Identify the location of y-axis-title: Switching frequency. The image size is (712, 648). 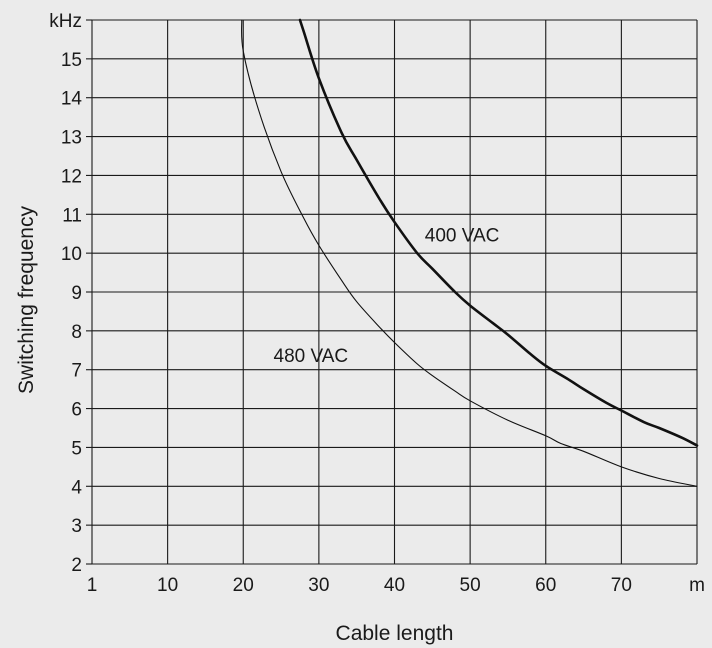
(26, 300).